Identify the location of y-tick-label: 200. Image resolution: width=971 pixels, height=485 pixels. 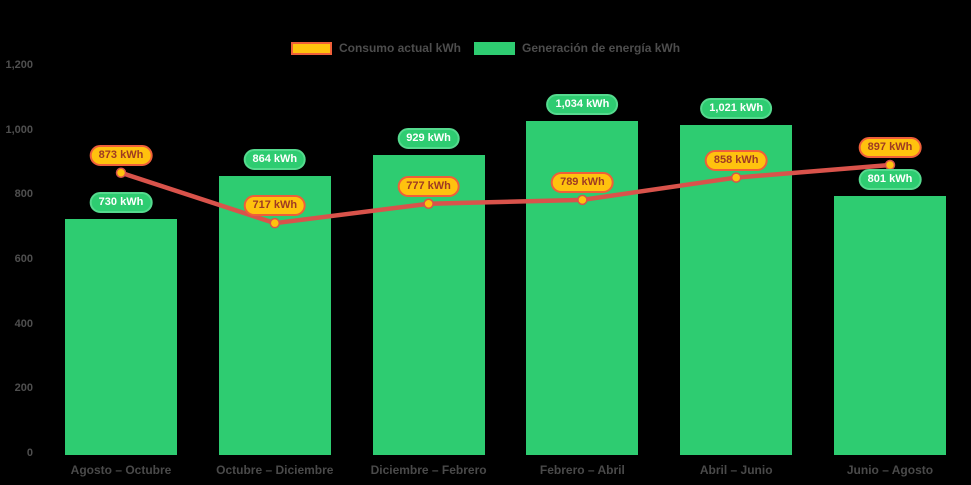
(23, 388).